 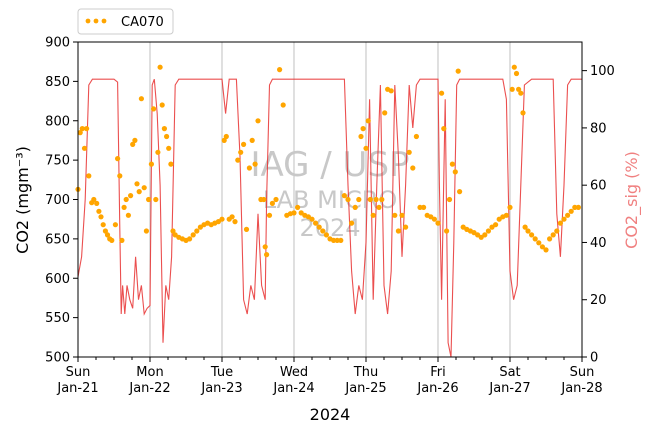 What do you see at coordinates (365, 388) in the screenshot?
I see `x-tick-label-date-4: Jan-25` at bounding box center [365, 388].